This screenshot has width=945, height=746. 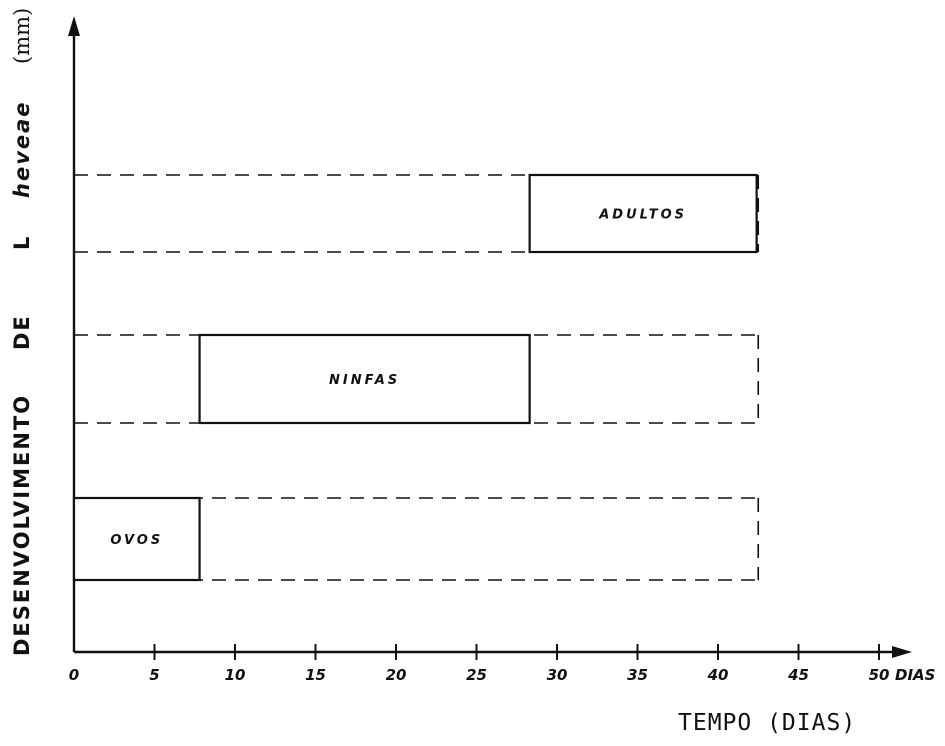 I want to click on y-axis-unit: (mm), so click(x=22, y=36).